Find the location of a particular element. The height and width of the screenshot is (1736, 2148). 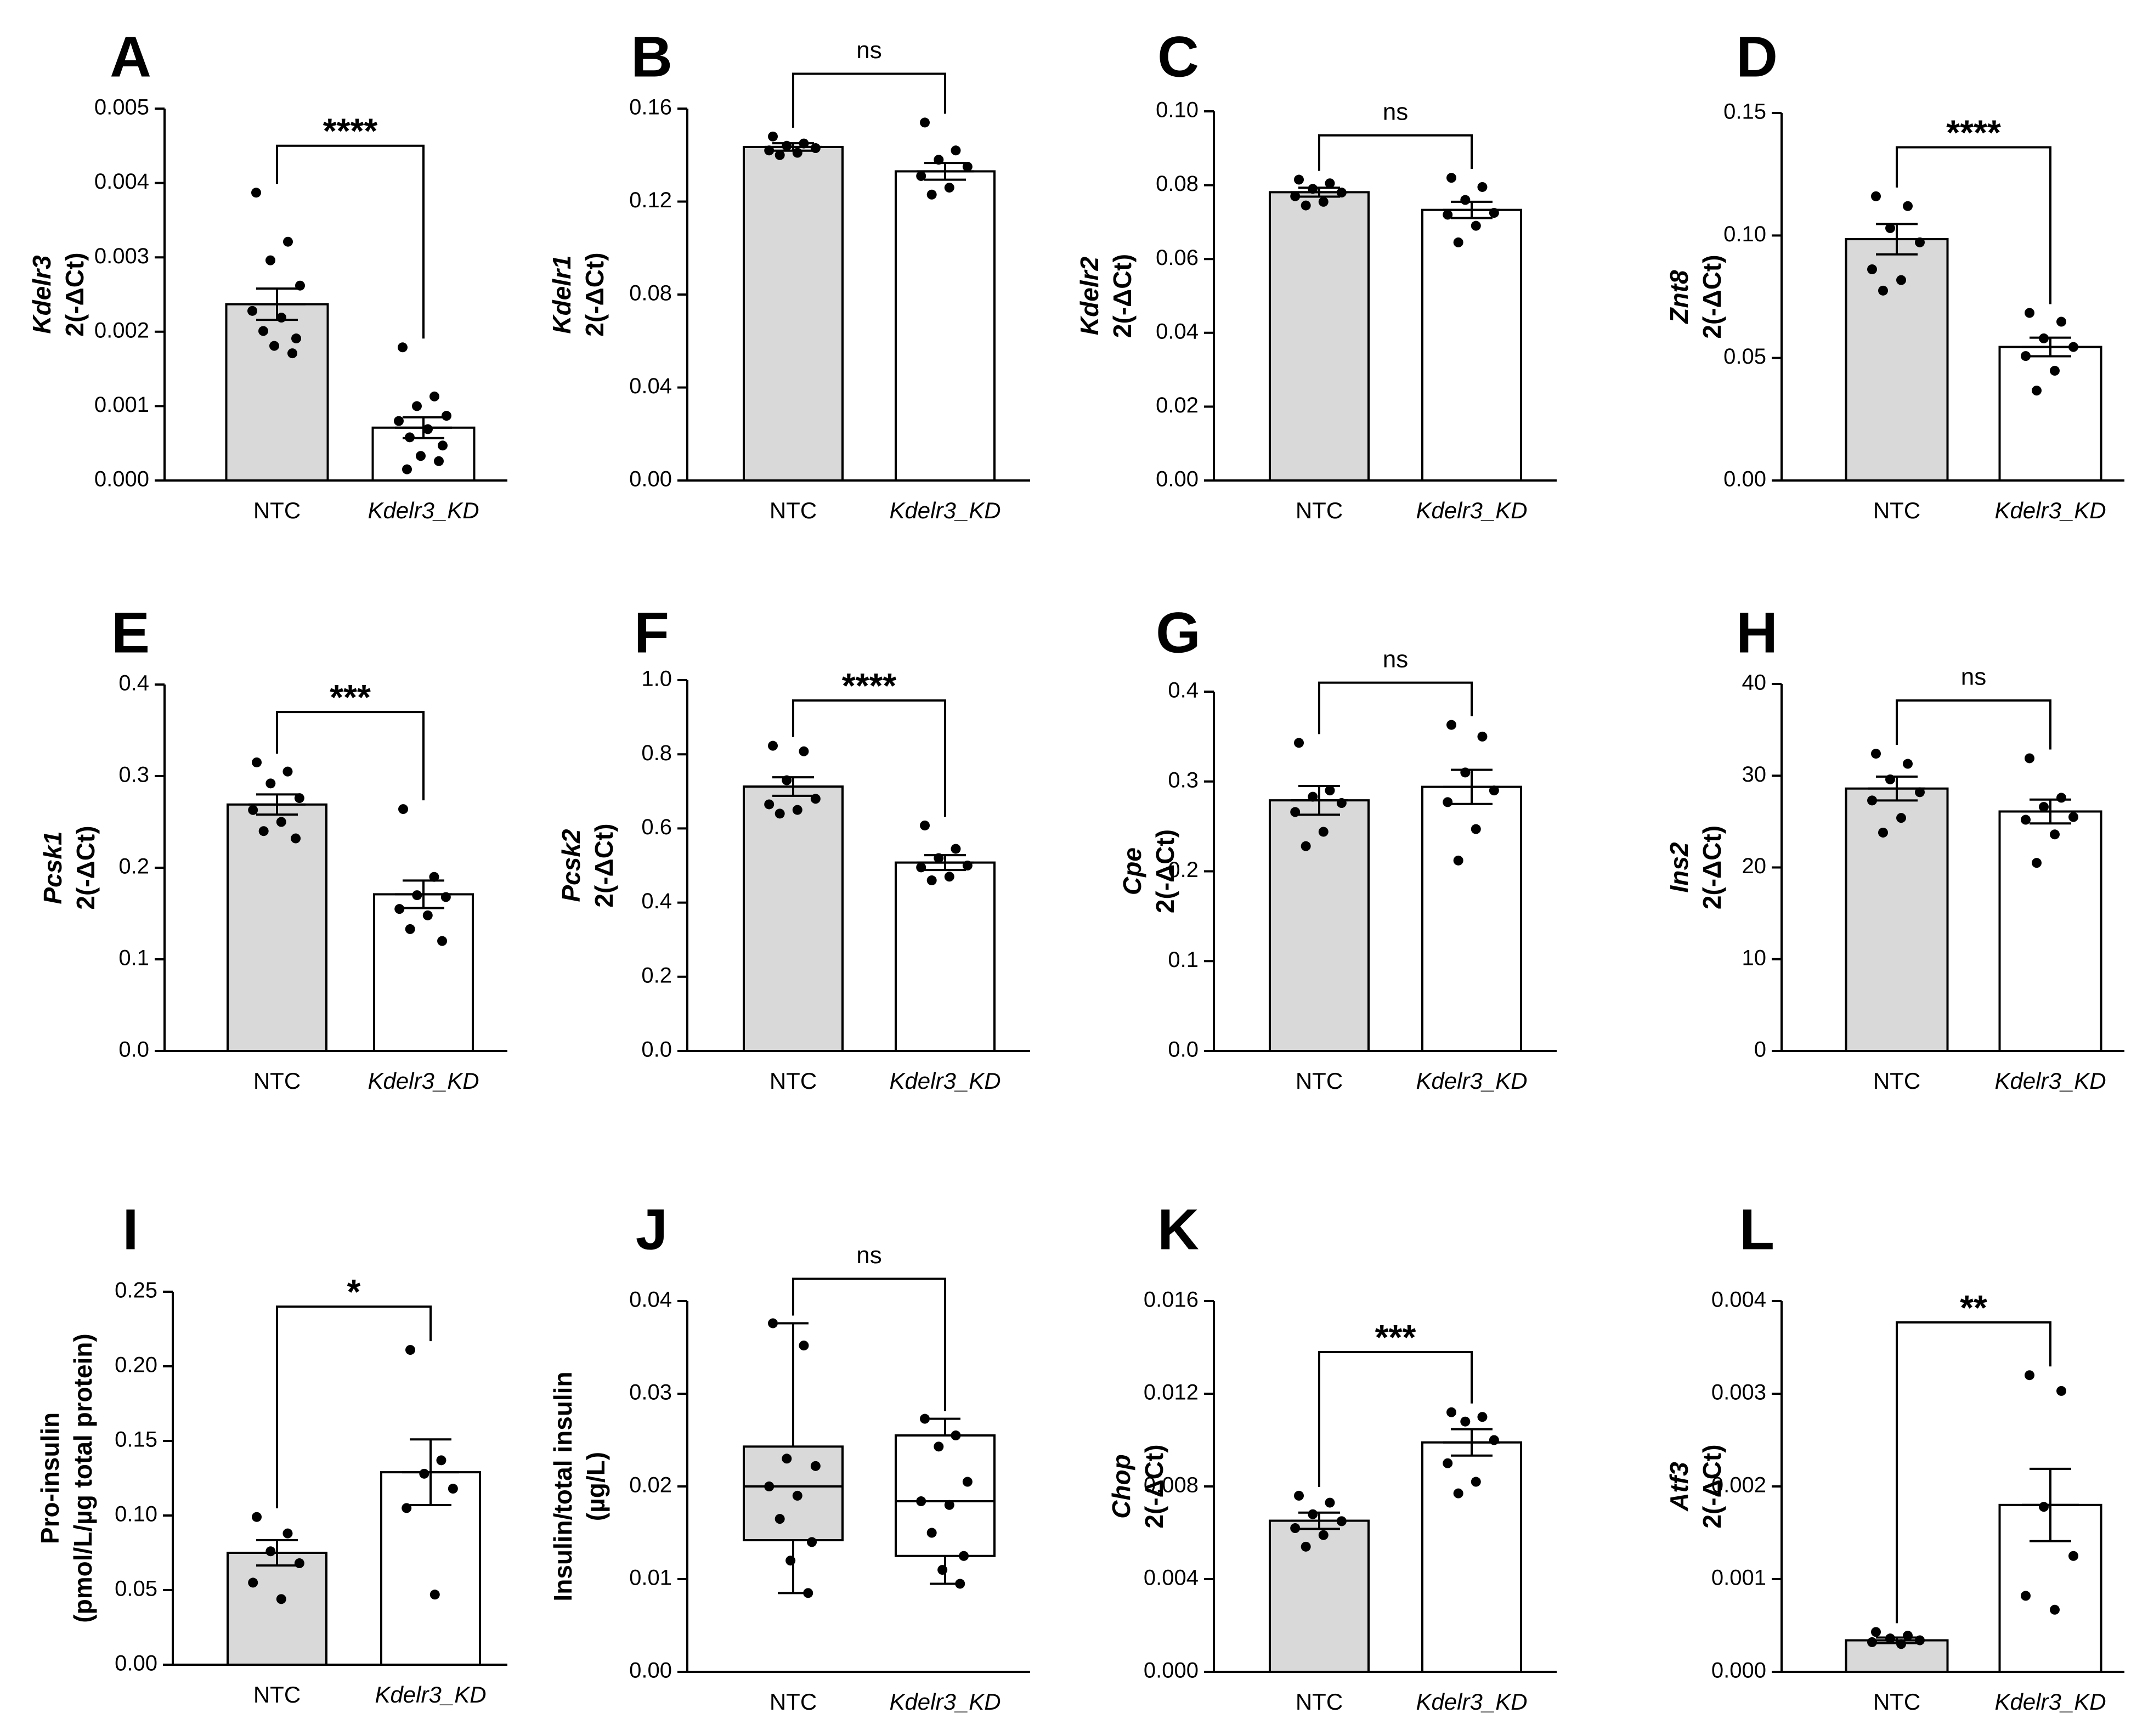

y-tick-label: 0.01 is located at coordinates (650, 1578).